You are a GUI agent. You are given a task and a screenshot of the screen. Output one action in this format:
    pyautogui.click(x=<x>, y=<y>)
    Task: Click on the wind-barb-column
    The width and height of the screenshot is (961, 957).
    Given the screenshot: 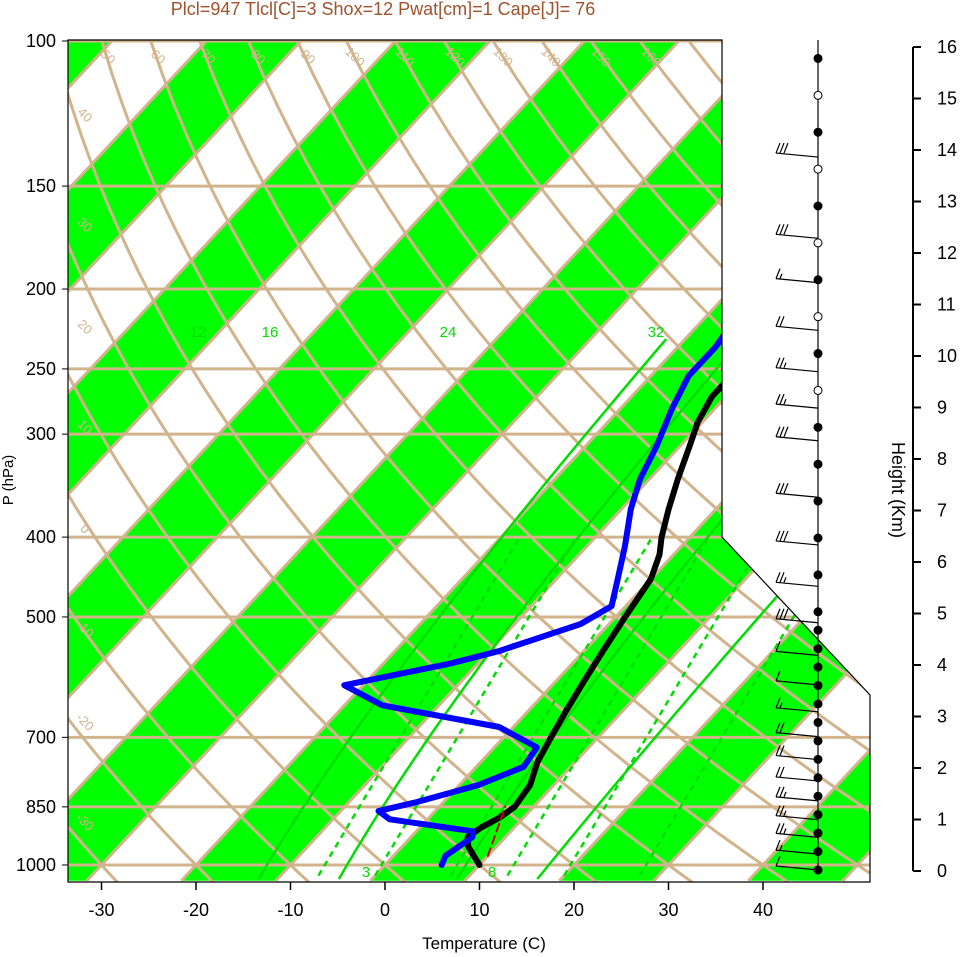 What is the action you would take?
    pyautogui.click(x=799, y=457)
    